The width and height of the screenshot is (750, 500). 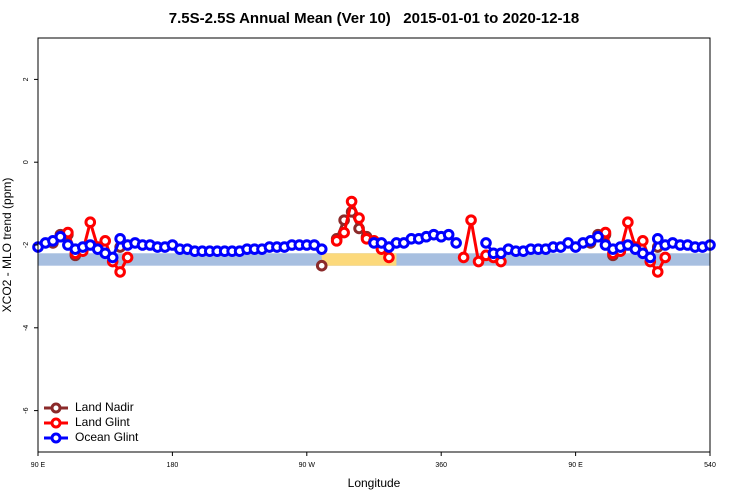 What do you see at coordinates (359, 259) in the screenshot?
I see `shaded-region` at bounding box center [359, 259].